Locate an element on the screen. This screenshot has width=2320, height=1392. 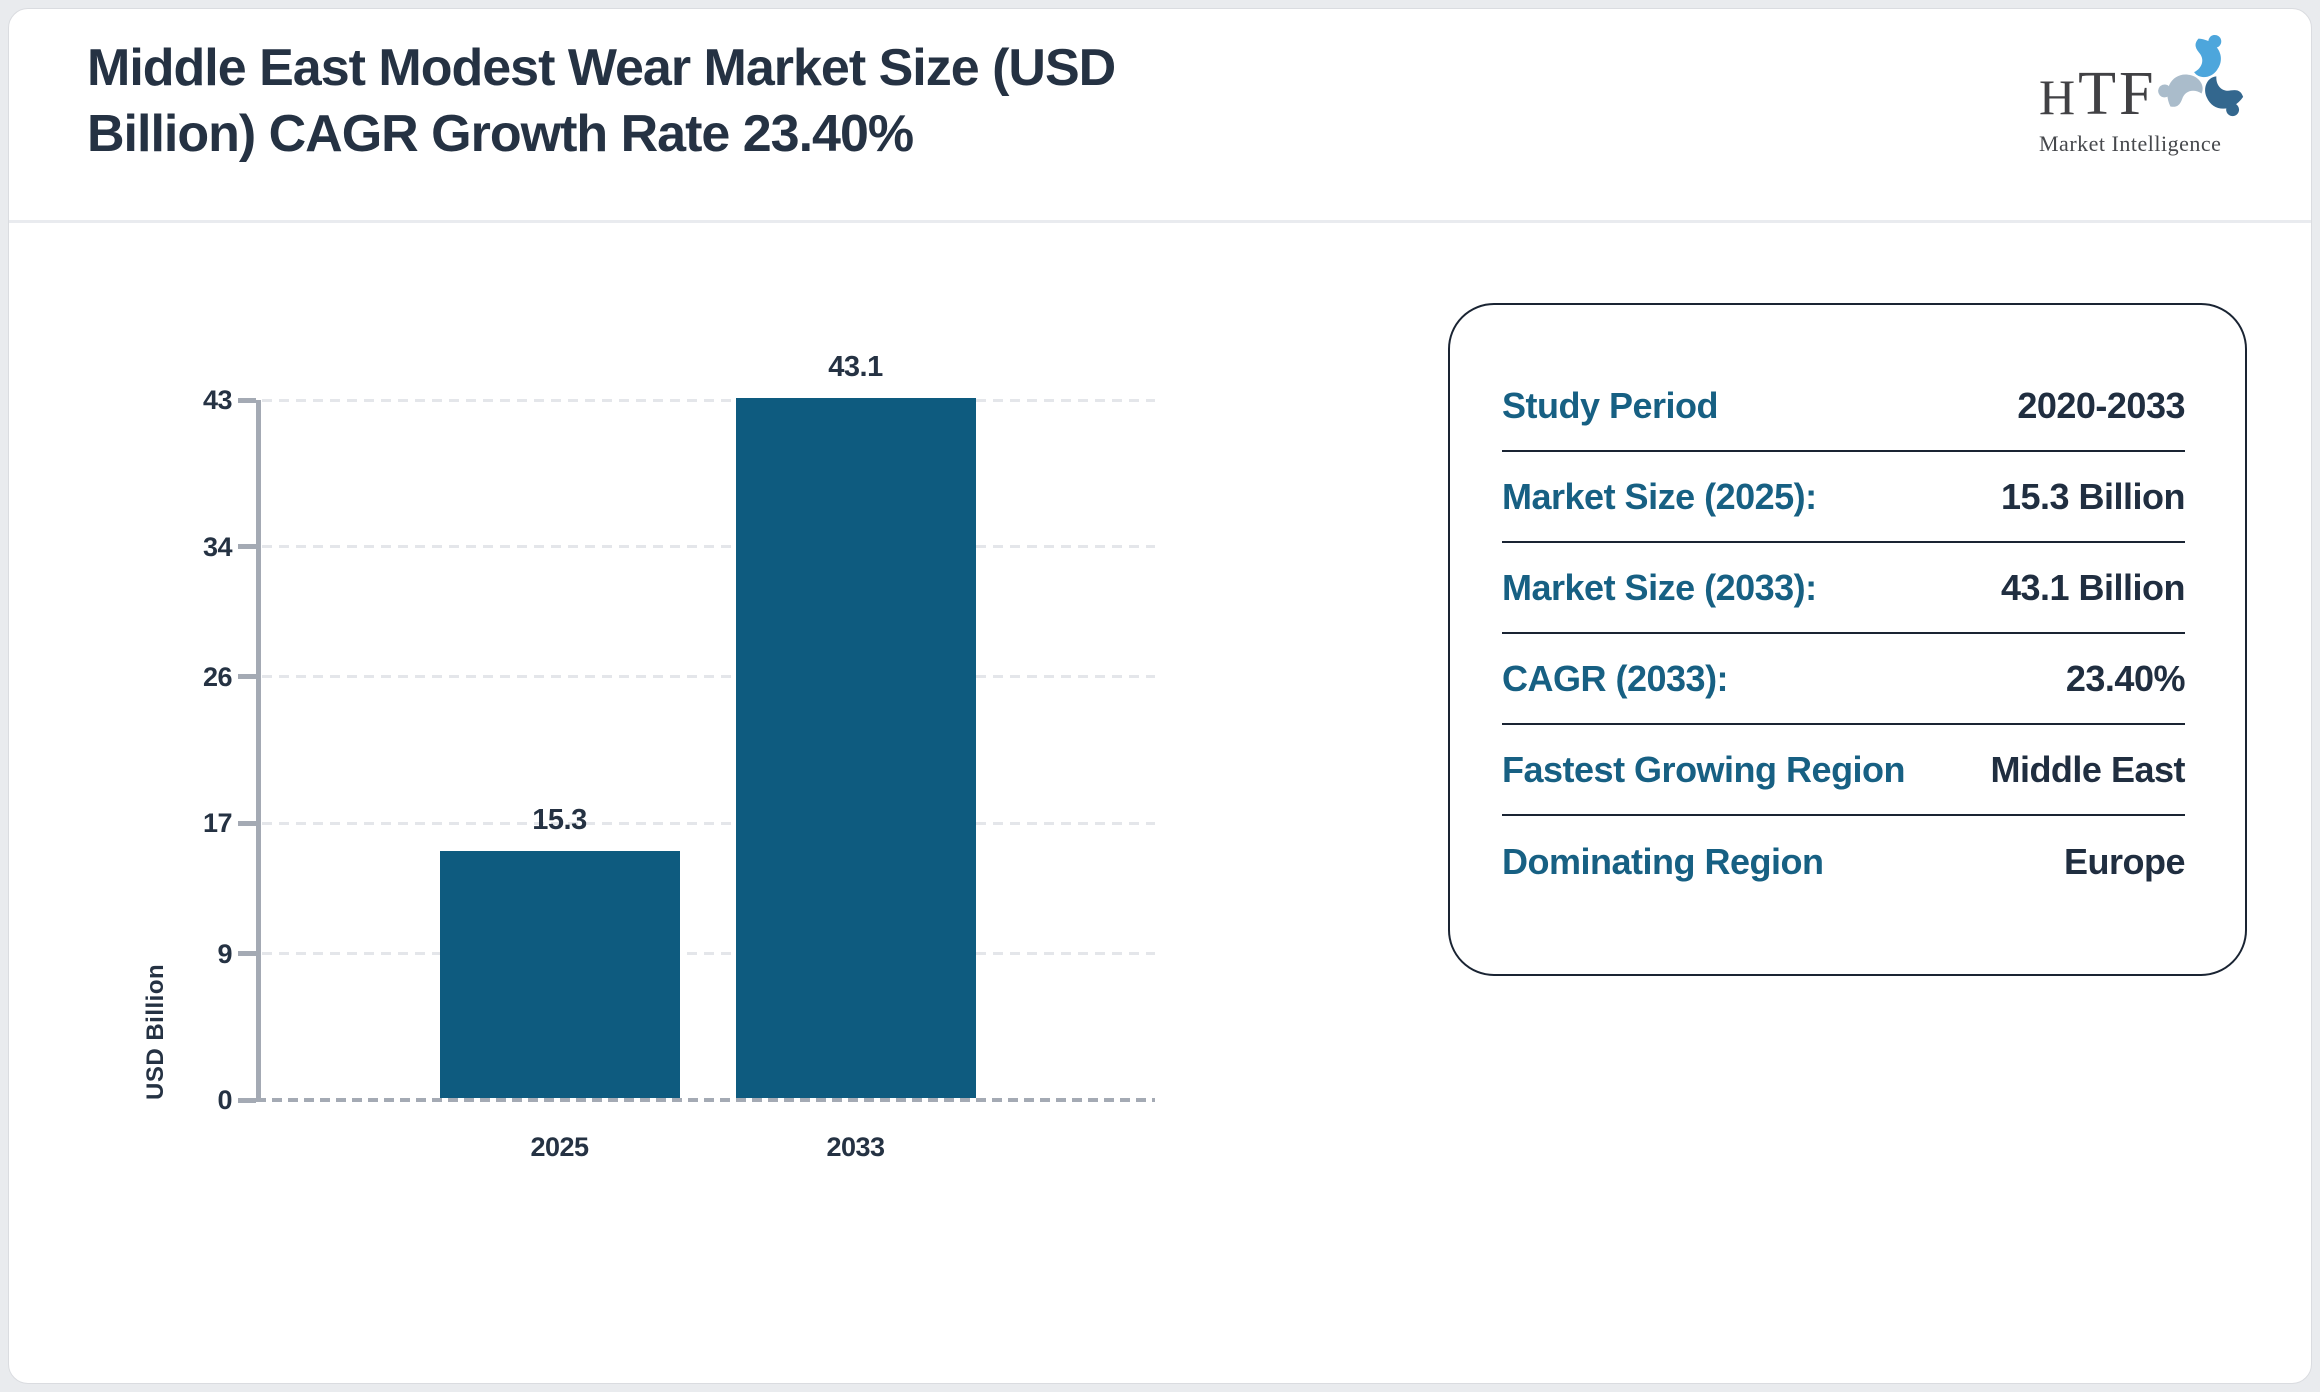
summary-label: Fastest Growing Region is located at coordinates (1704, 769).